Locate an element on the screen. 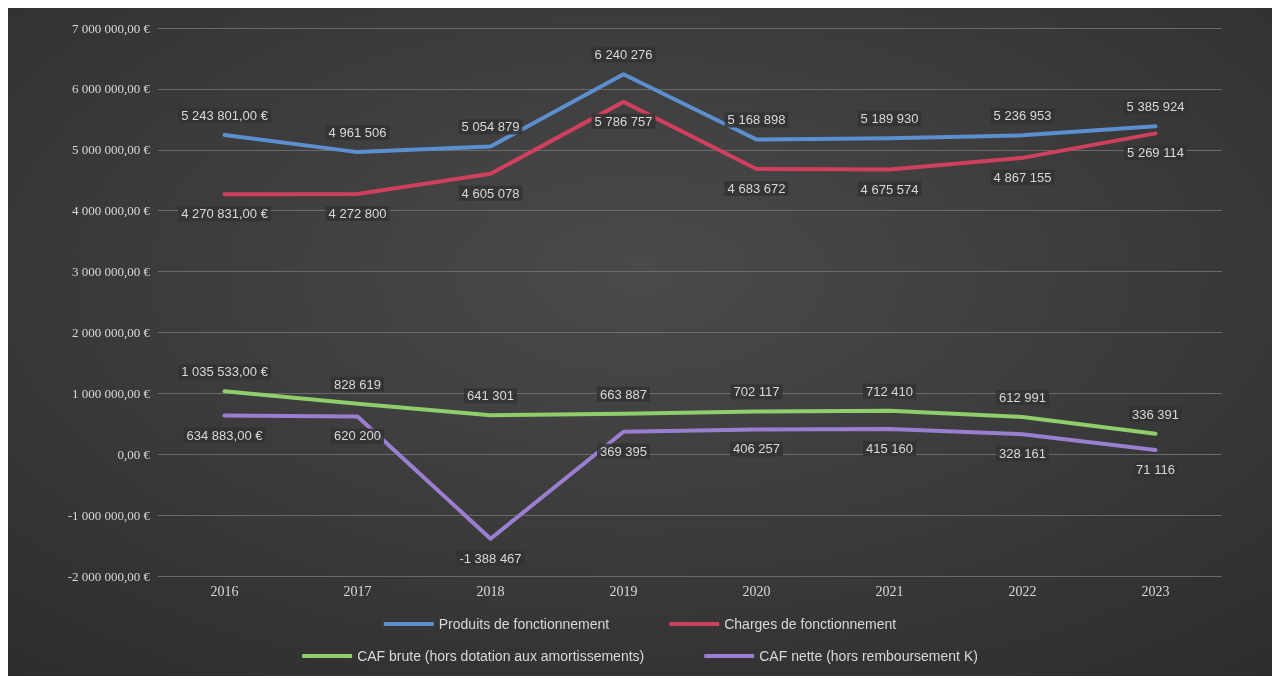 Image resolution: width=1280 pixels, height=684 pixels. y-tick-label: 1 000 000,00 € is located at coordinates (111, 393).